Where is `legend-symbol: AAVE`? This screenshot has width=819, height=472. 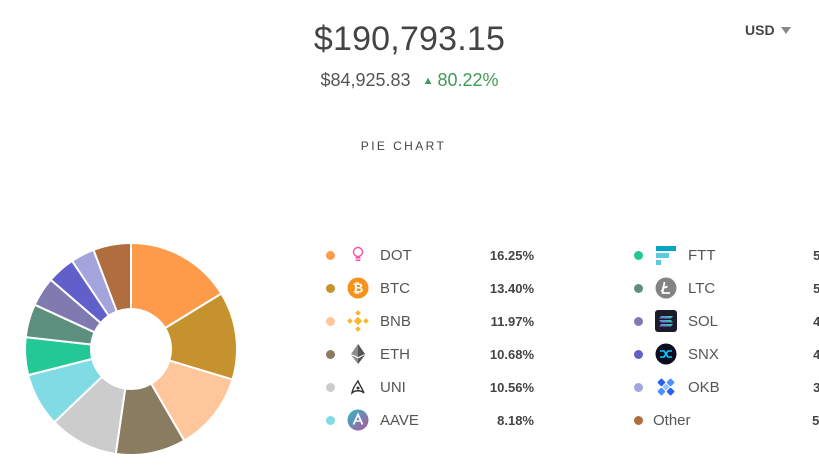 legend-symbol: AAVE is located at coordinates (399, 420).